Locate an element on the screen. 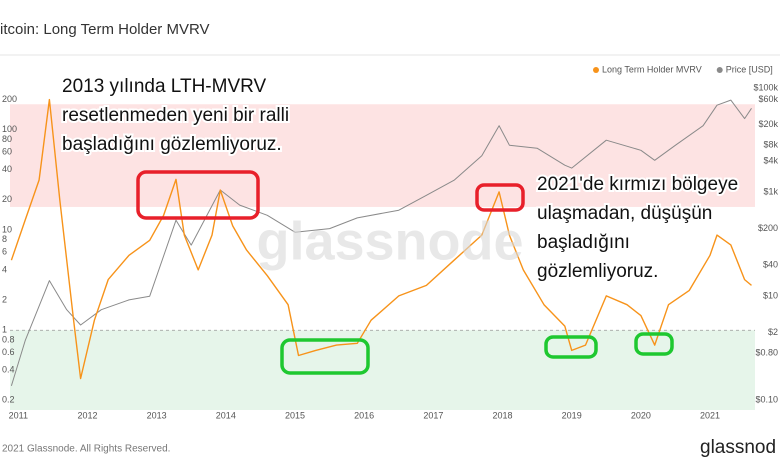 The height and width of the screenshot is (470, 780). y2-tick-label: $100k is located at coordinates (765, 88).